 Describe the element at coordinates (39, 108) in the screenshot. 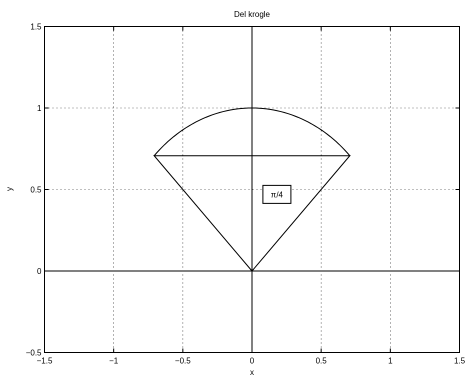

I see `y-tick-label: 1` at that location.